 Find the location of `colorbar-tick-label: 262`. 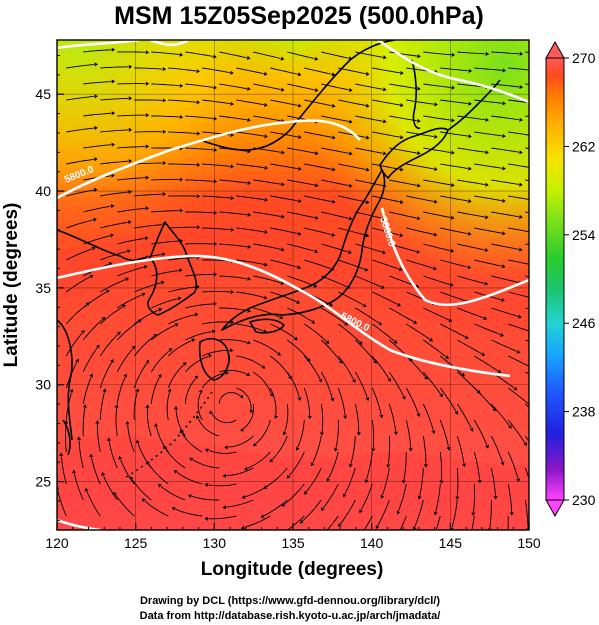

colorbar-tick-label: 262 is located at coordinates (584, 146).